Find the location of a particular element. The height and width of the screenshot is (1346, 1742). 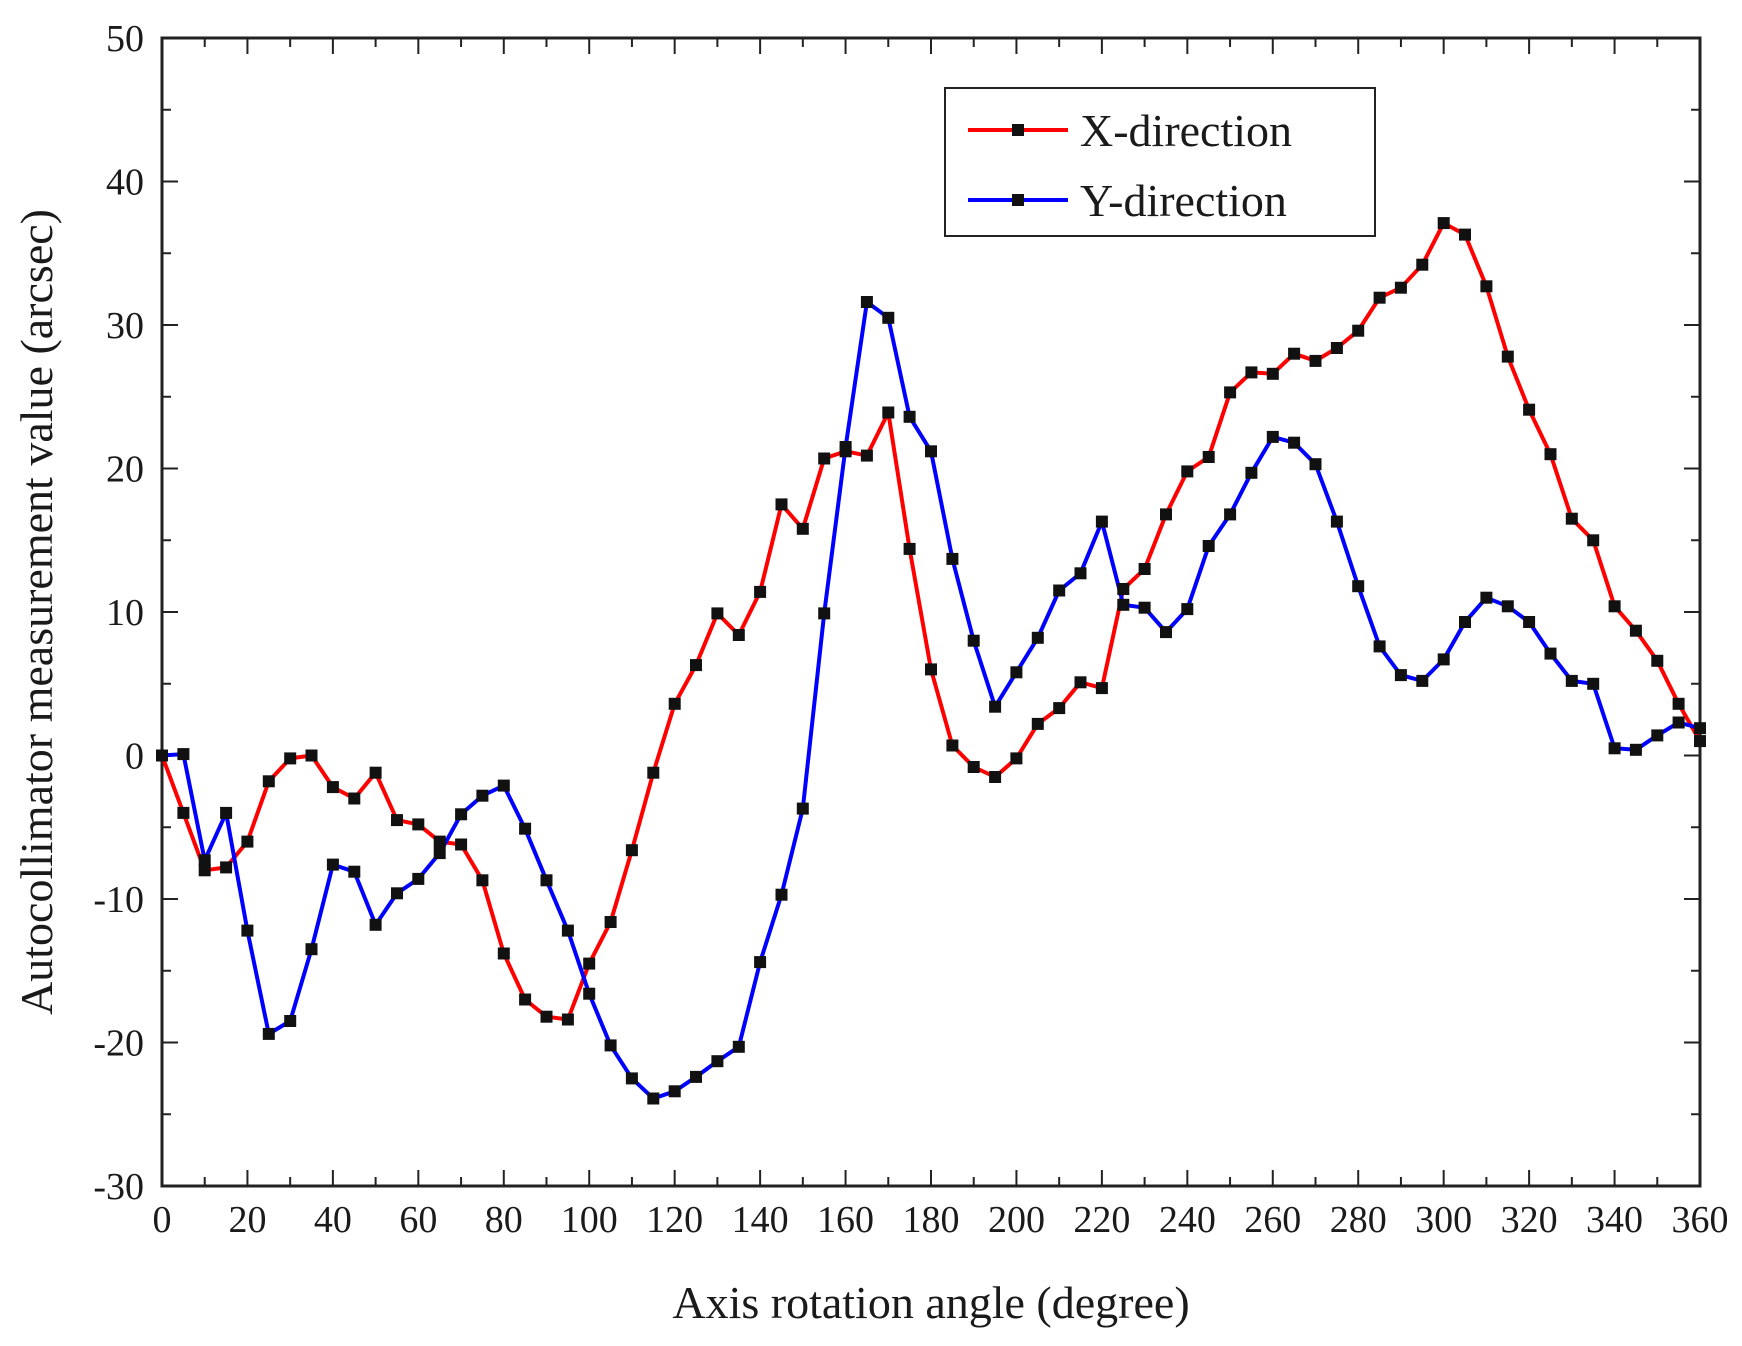

y-tick-label: 40 is located at coordinates (125, 183).